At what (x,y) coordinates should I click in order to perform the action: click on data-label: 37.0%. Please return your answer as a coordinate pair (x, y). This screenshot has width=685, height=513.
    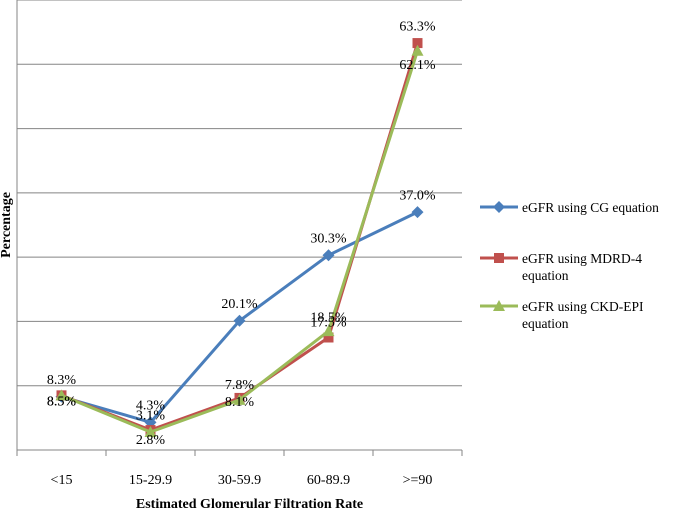
    Looking at the image, I should click on (417, 195).